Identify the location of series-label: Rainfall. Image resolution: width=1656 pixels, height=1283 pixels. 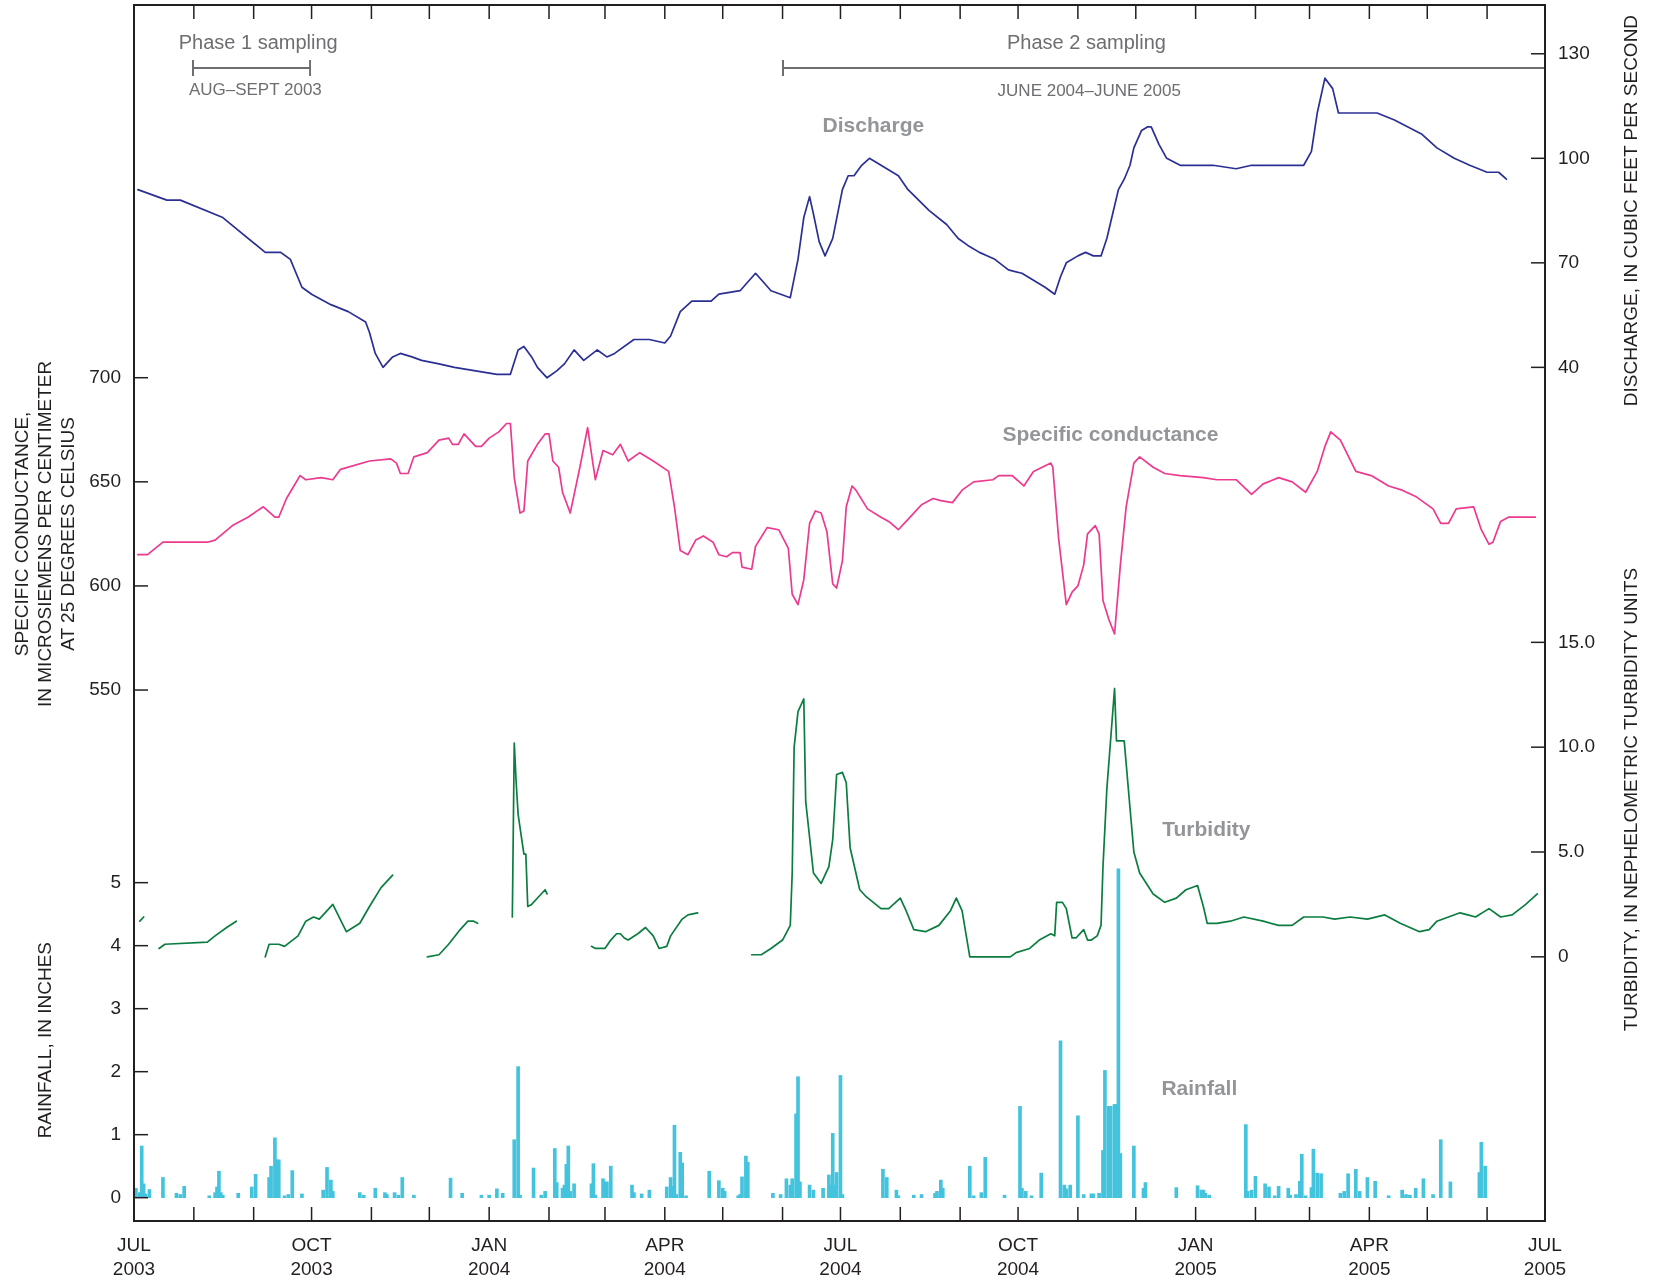
(1199, 1088).